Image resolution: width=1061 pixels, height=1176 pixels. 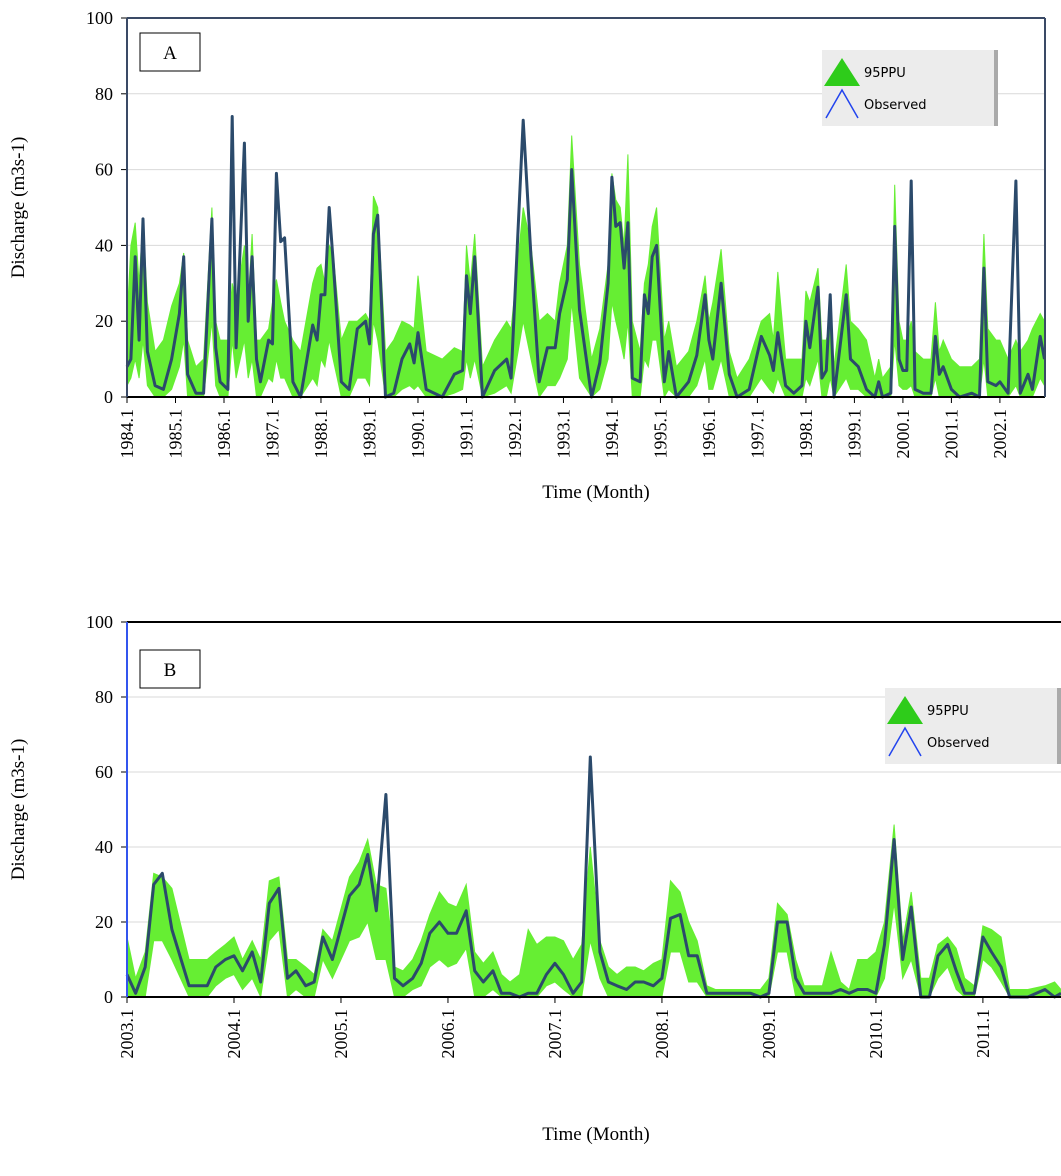 I want to click on x-tick-label: 1984.1, so click(x=127, y=434).